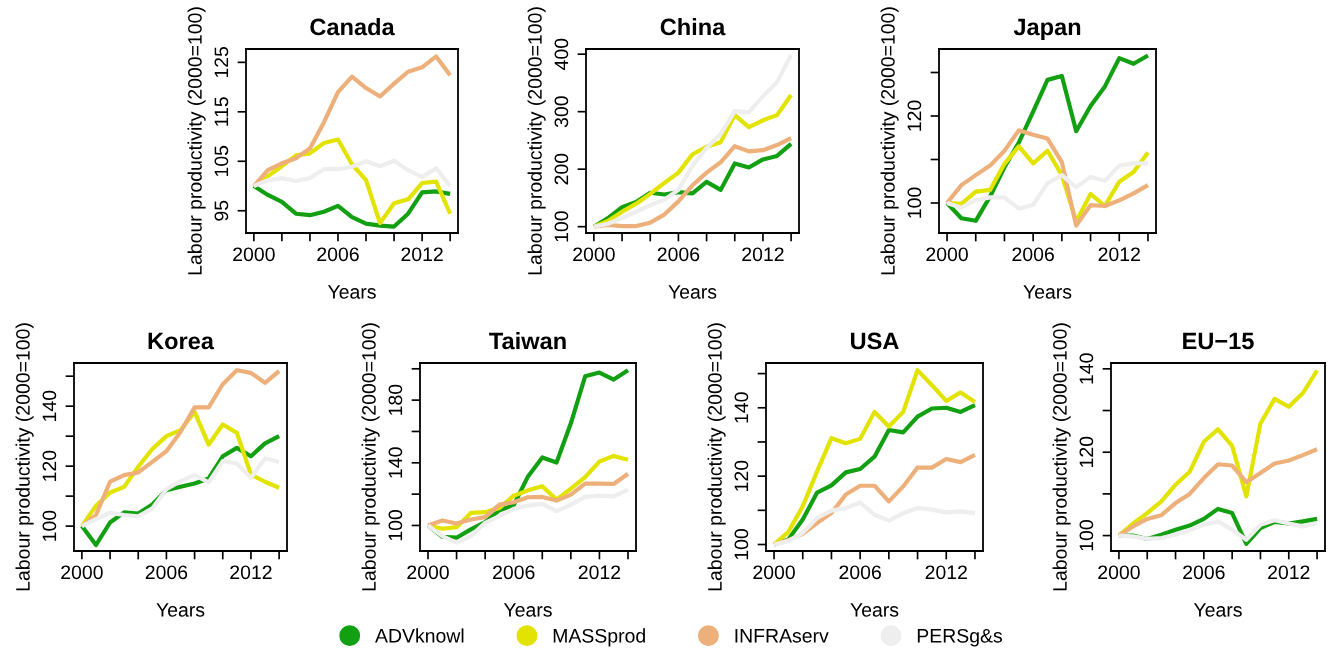  What do you see at coordinates (1047, 29) in the screenshot?
I see `chart-title: Japan` at bounding box center [1047, 29].